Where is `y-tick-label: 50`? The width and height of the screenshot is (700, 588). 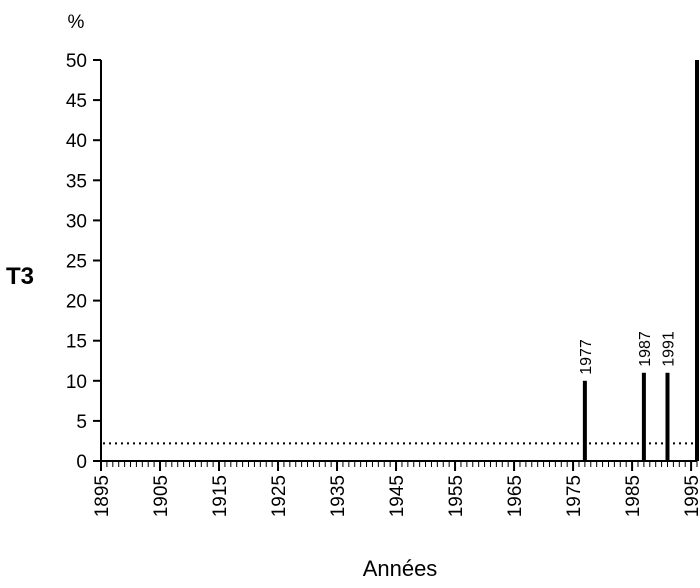 y-tick-label: 50 is located at coordinates (76, 61).